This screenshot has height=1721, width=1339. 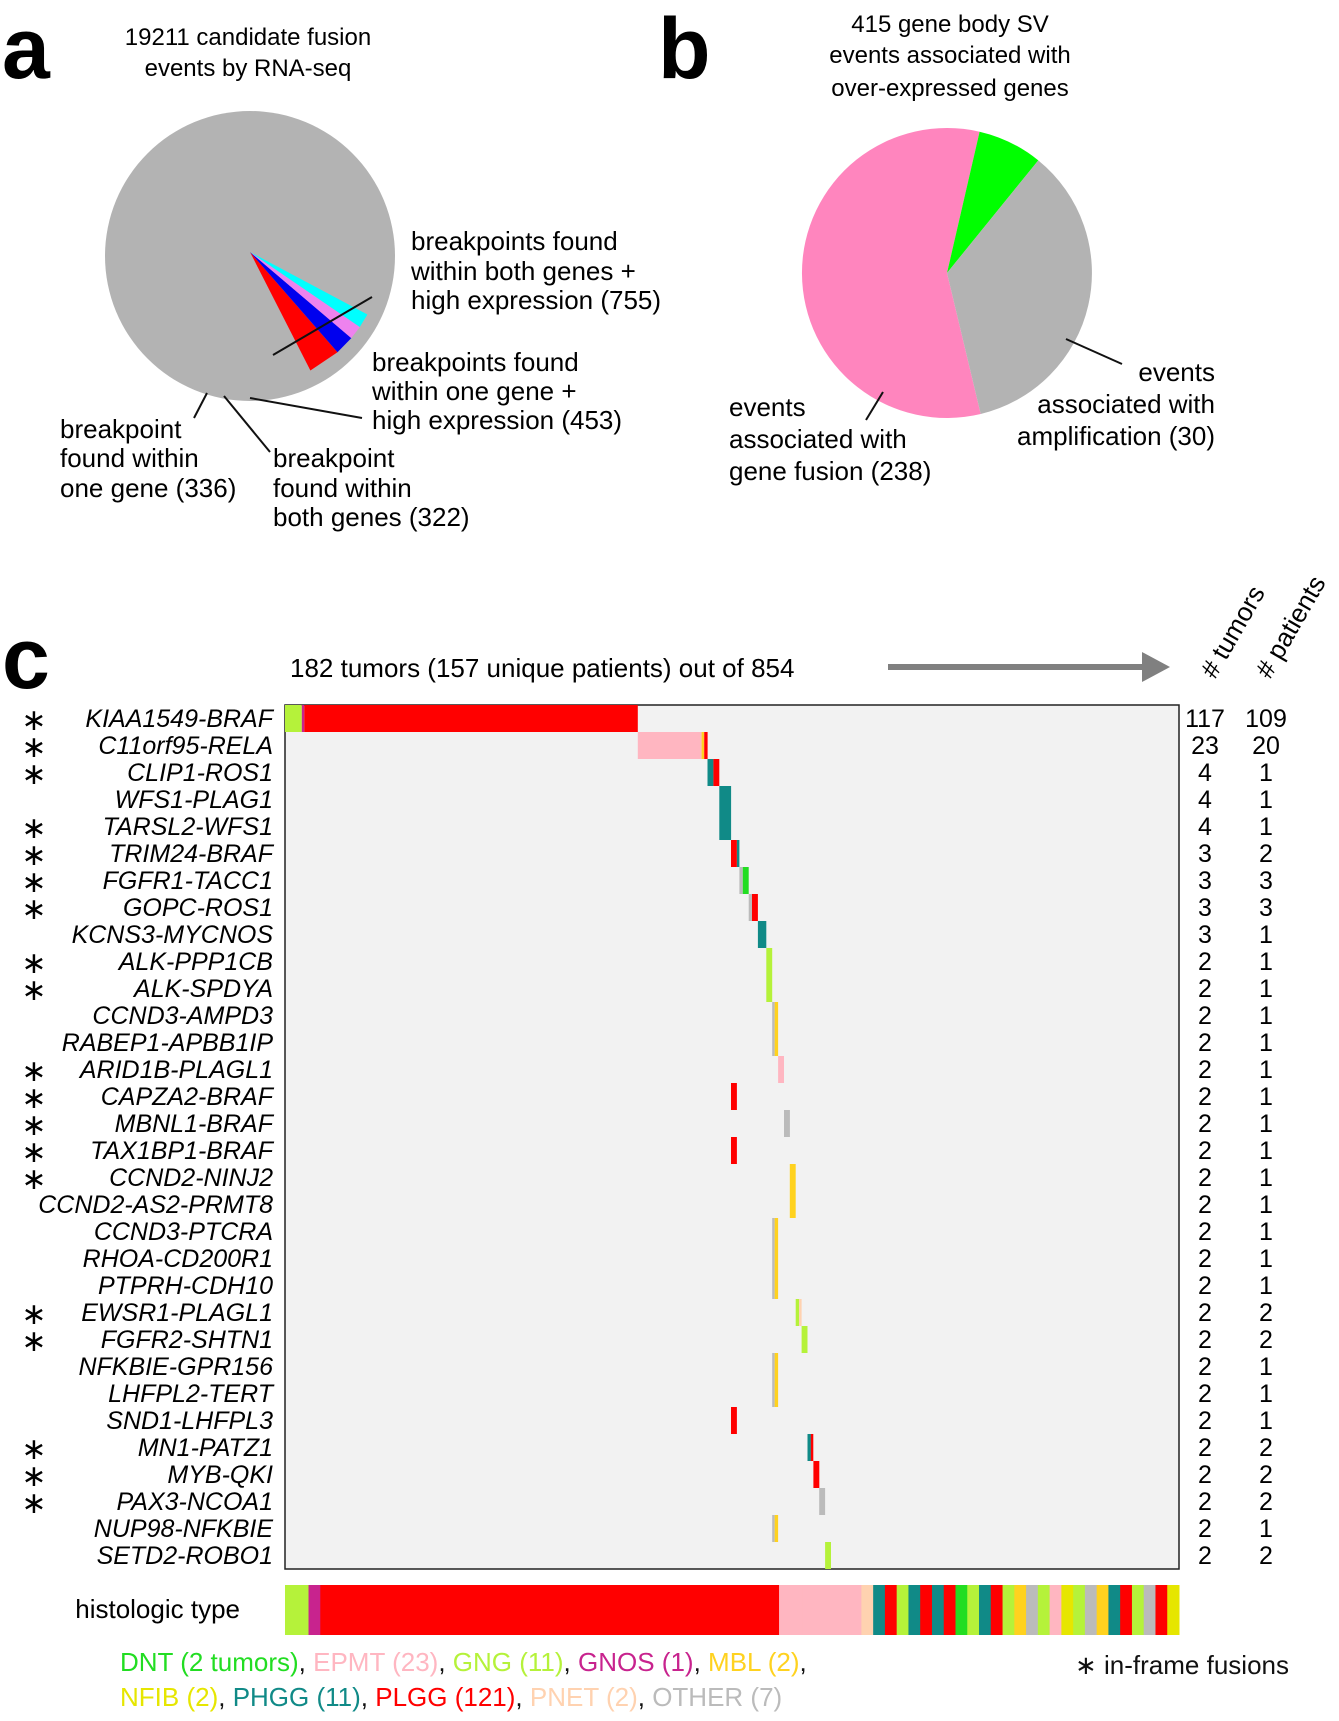 I want to click on pie-a-slice-one, so click(x=309, y=289).